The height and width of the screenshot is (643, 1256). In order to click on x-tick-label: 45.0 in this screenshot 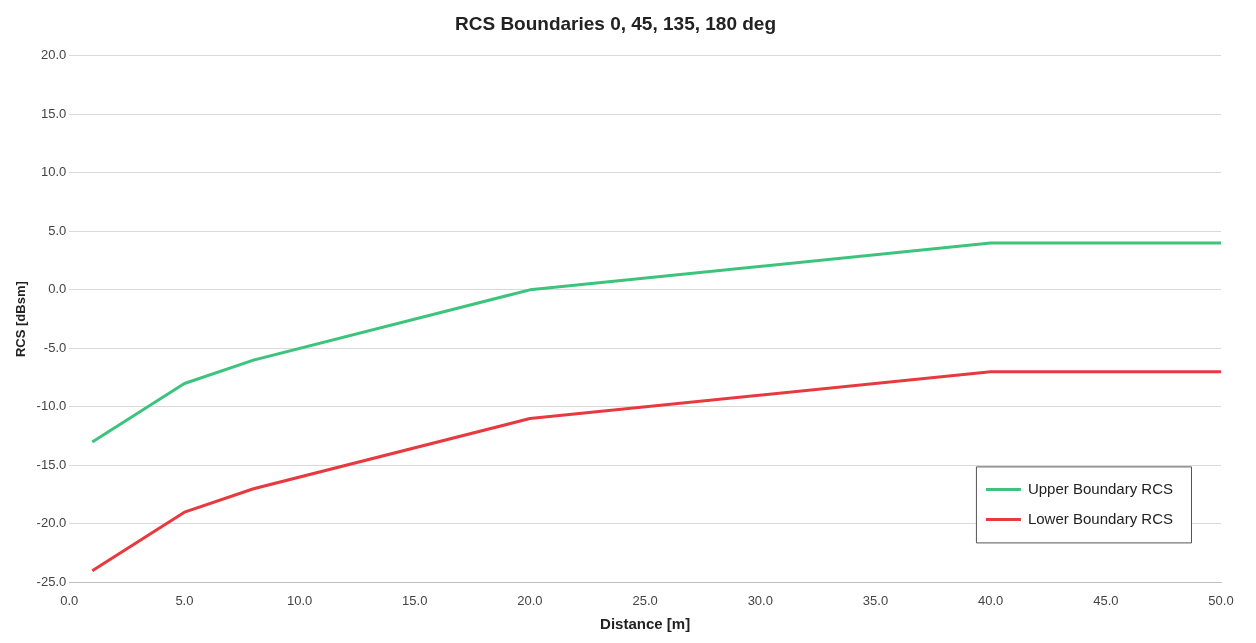, I will do `click(1106, 600)`.